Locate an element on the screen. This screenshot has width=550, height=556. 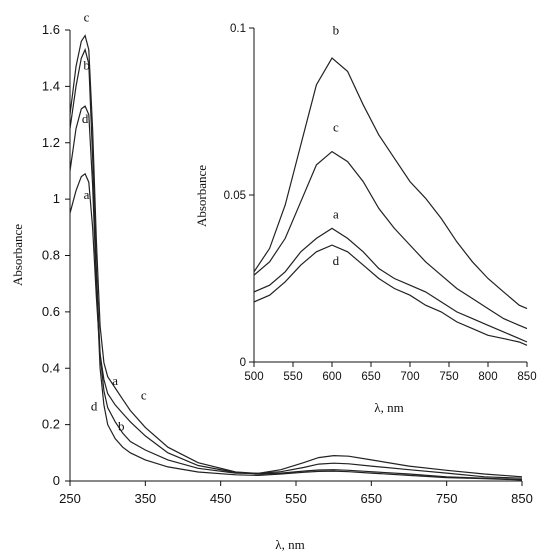
inset-curve-label-b: b is located at coordinates (336, 30).